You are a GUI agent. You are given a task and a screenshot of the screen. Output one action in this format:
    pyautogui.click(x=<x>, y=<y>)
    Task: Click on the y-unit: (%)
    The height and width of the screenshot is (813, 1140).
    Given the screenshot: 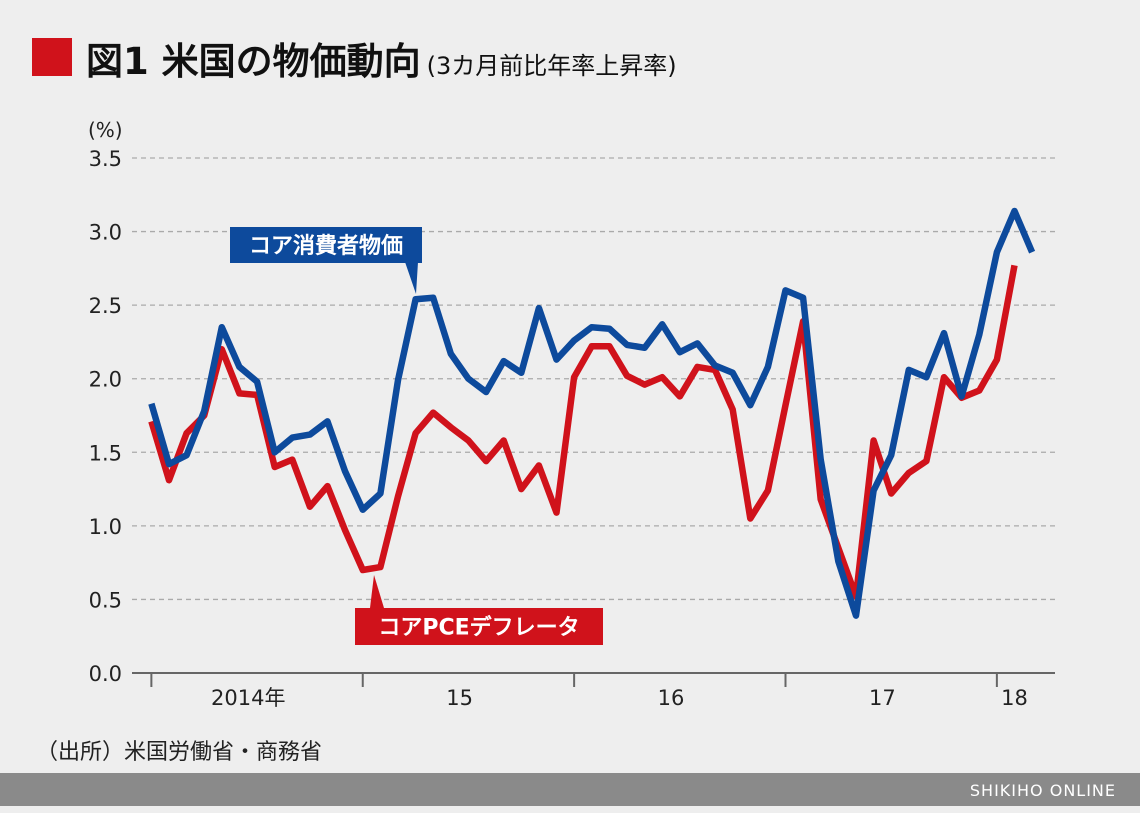 What is the action you would take?
    pyautogui.click(x=105, y=130)
    